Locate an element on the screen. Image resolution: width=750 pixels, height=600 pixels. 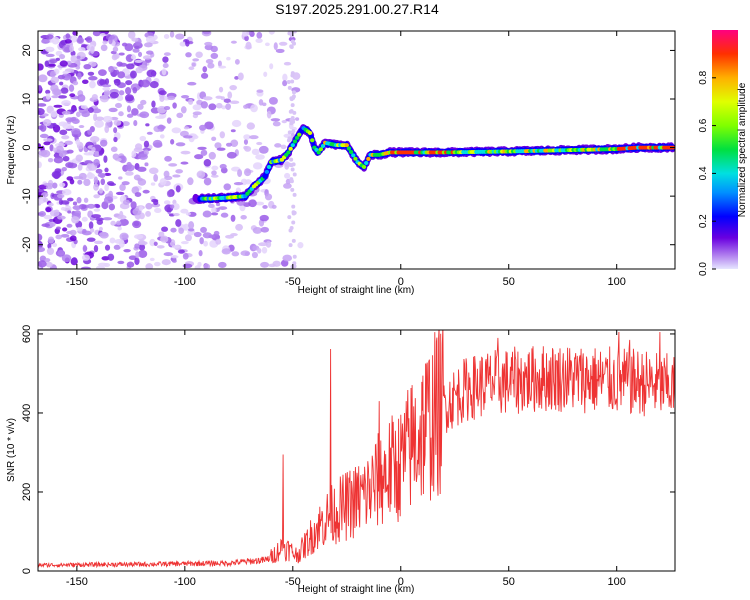
figure-title: S197.2025.291.00.27.R14 is located at coordinates (357, 9).